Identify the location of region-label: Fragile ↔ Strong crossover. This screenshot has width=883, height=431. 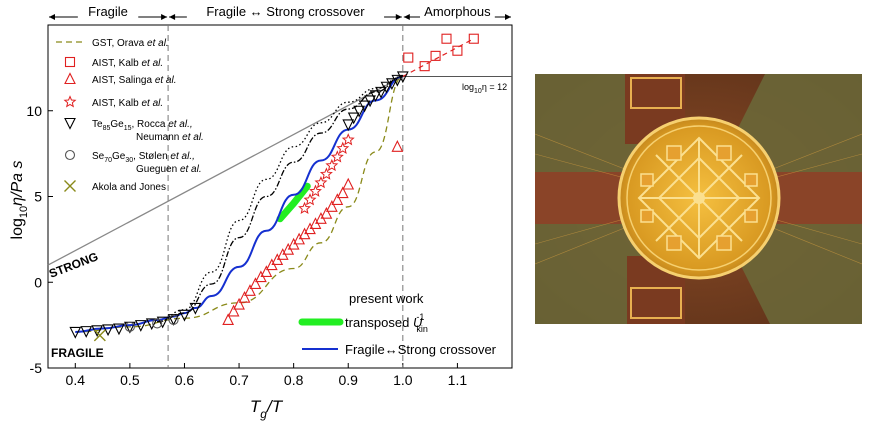
(285, 11).